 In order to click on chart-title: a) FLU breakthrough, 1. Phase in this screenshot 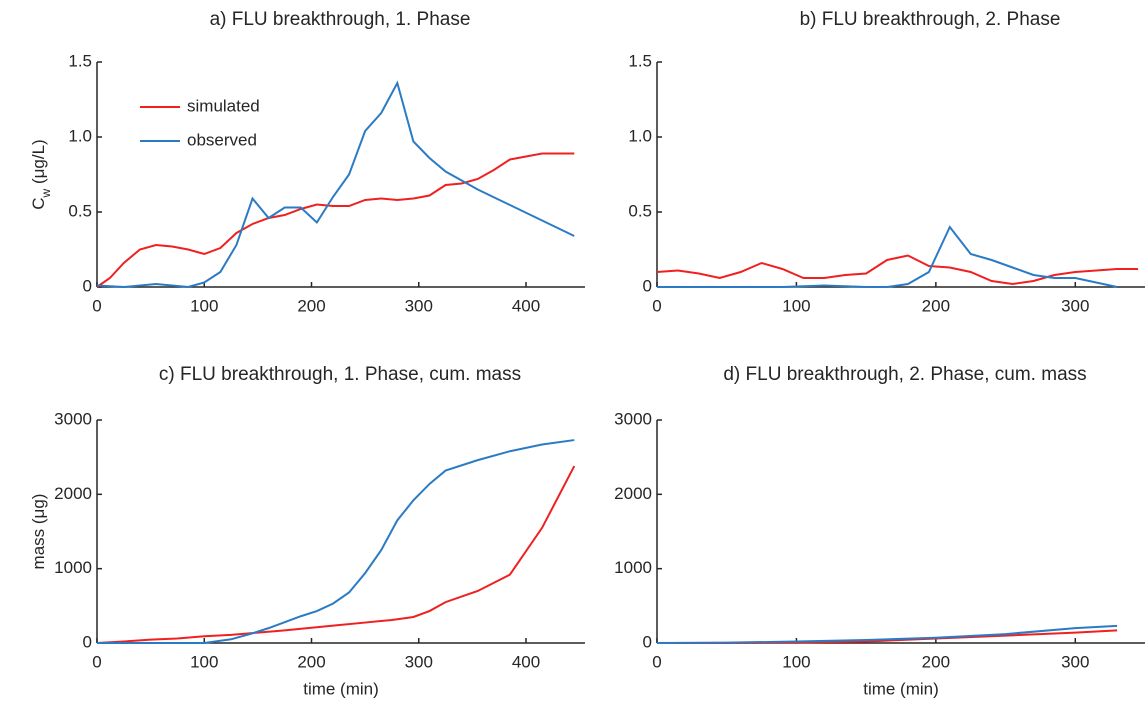, I will do `click(340, 19)`.